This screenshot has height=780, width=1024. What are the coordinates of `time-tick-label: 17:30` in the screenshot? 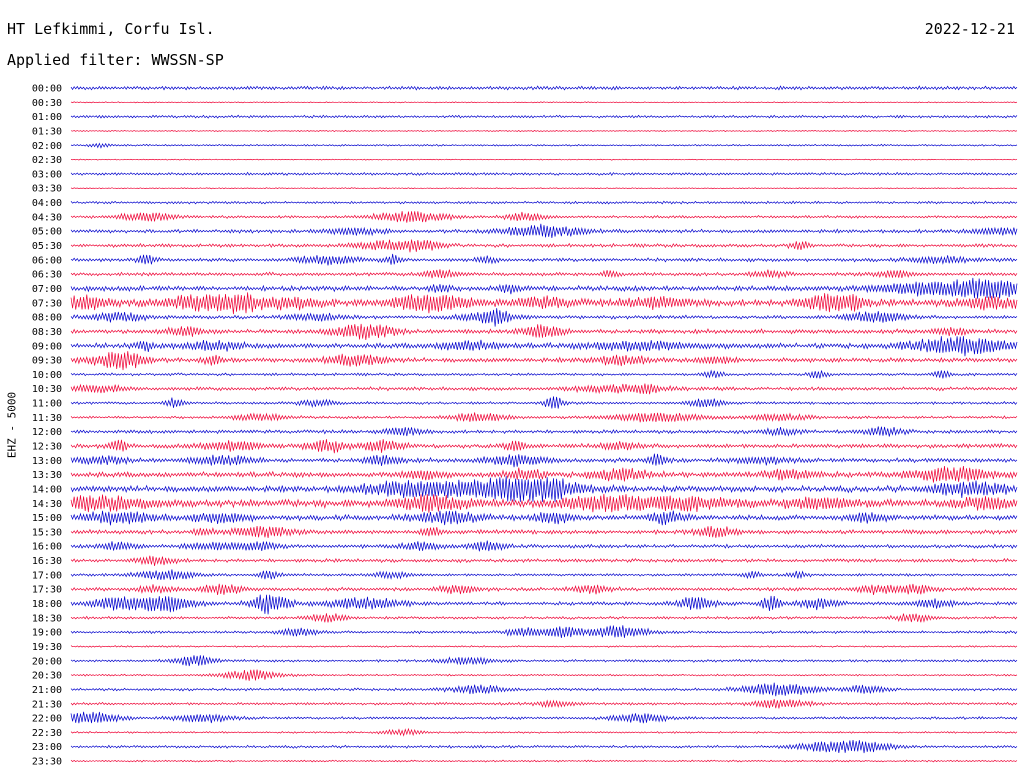 It's located at (47, 590).